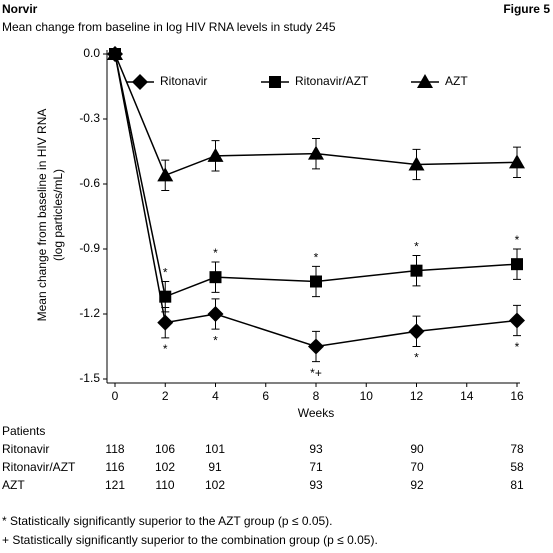 This screenshot has width=553, height=553. I want to click on y-tick-label: -1.2, so click(89, 313).